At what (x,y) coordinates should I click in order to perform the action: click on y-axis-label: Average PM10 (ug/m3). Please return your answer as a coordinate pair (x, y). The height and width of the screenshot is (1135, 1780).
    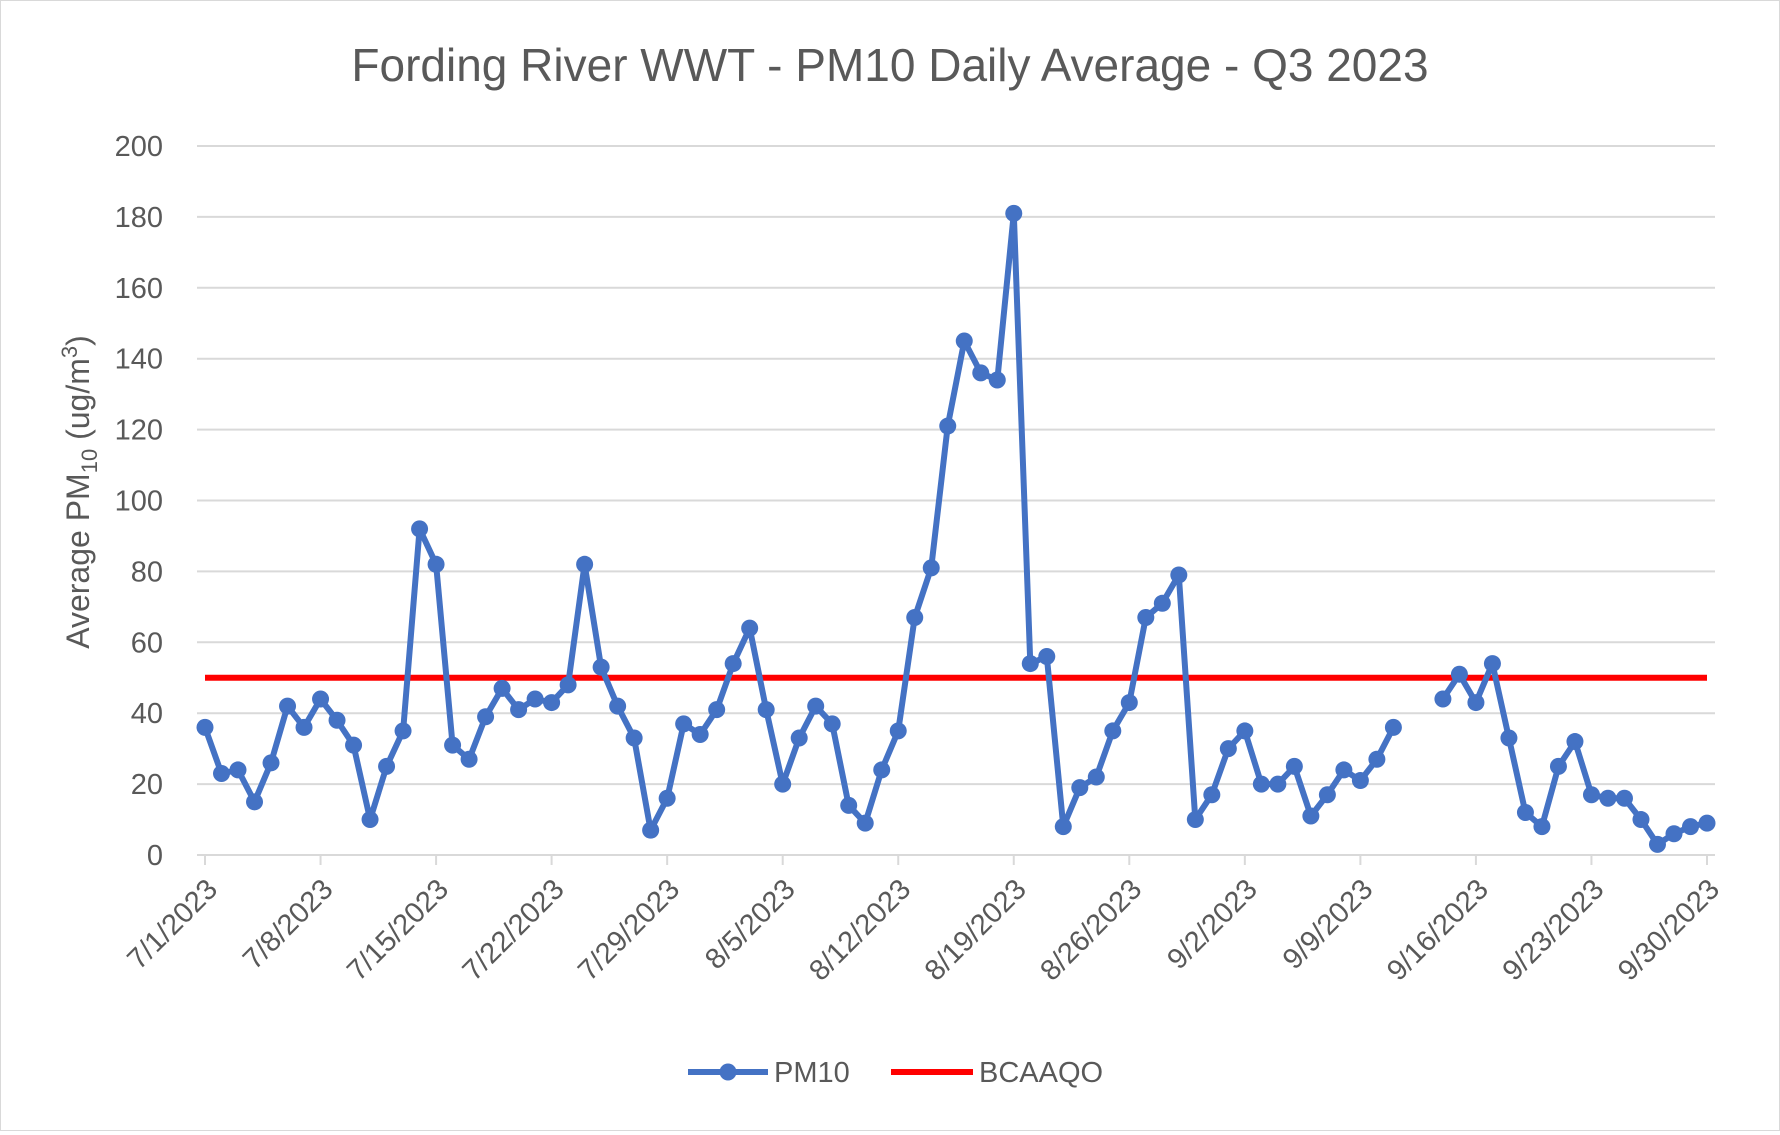
    Looking at the image, I should click on (79, 492).